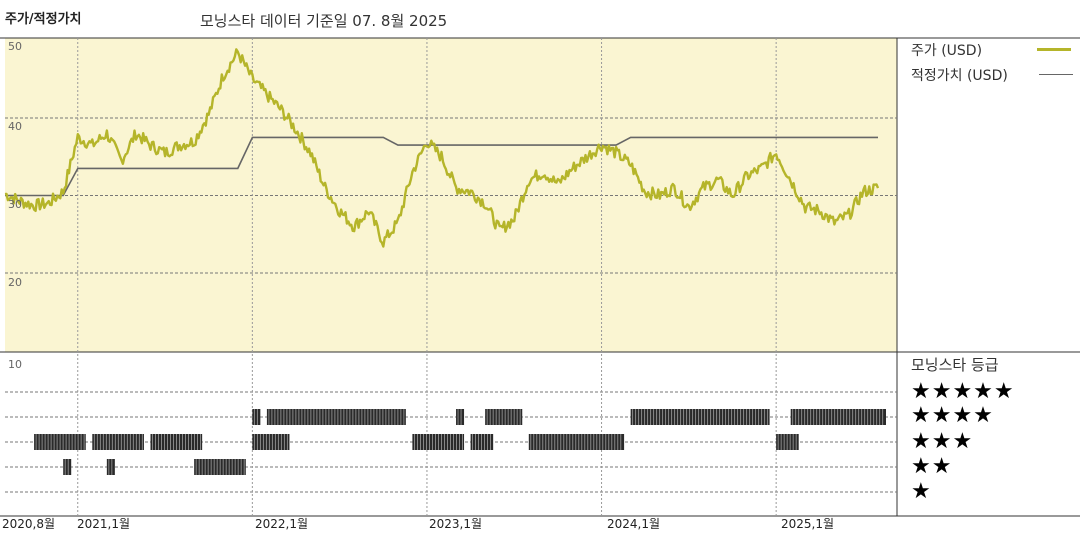 The image size is (1080, 540). I want to click on one-star-label: ★, so click(921, 491).